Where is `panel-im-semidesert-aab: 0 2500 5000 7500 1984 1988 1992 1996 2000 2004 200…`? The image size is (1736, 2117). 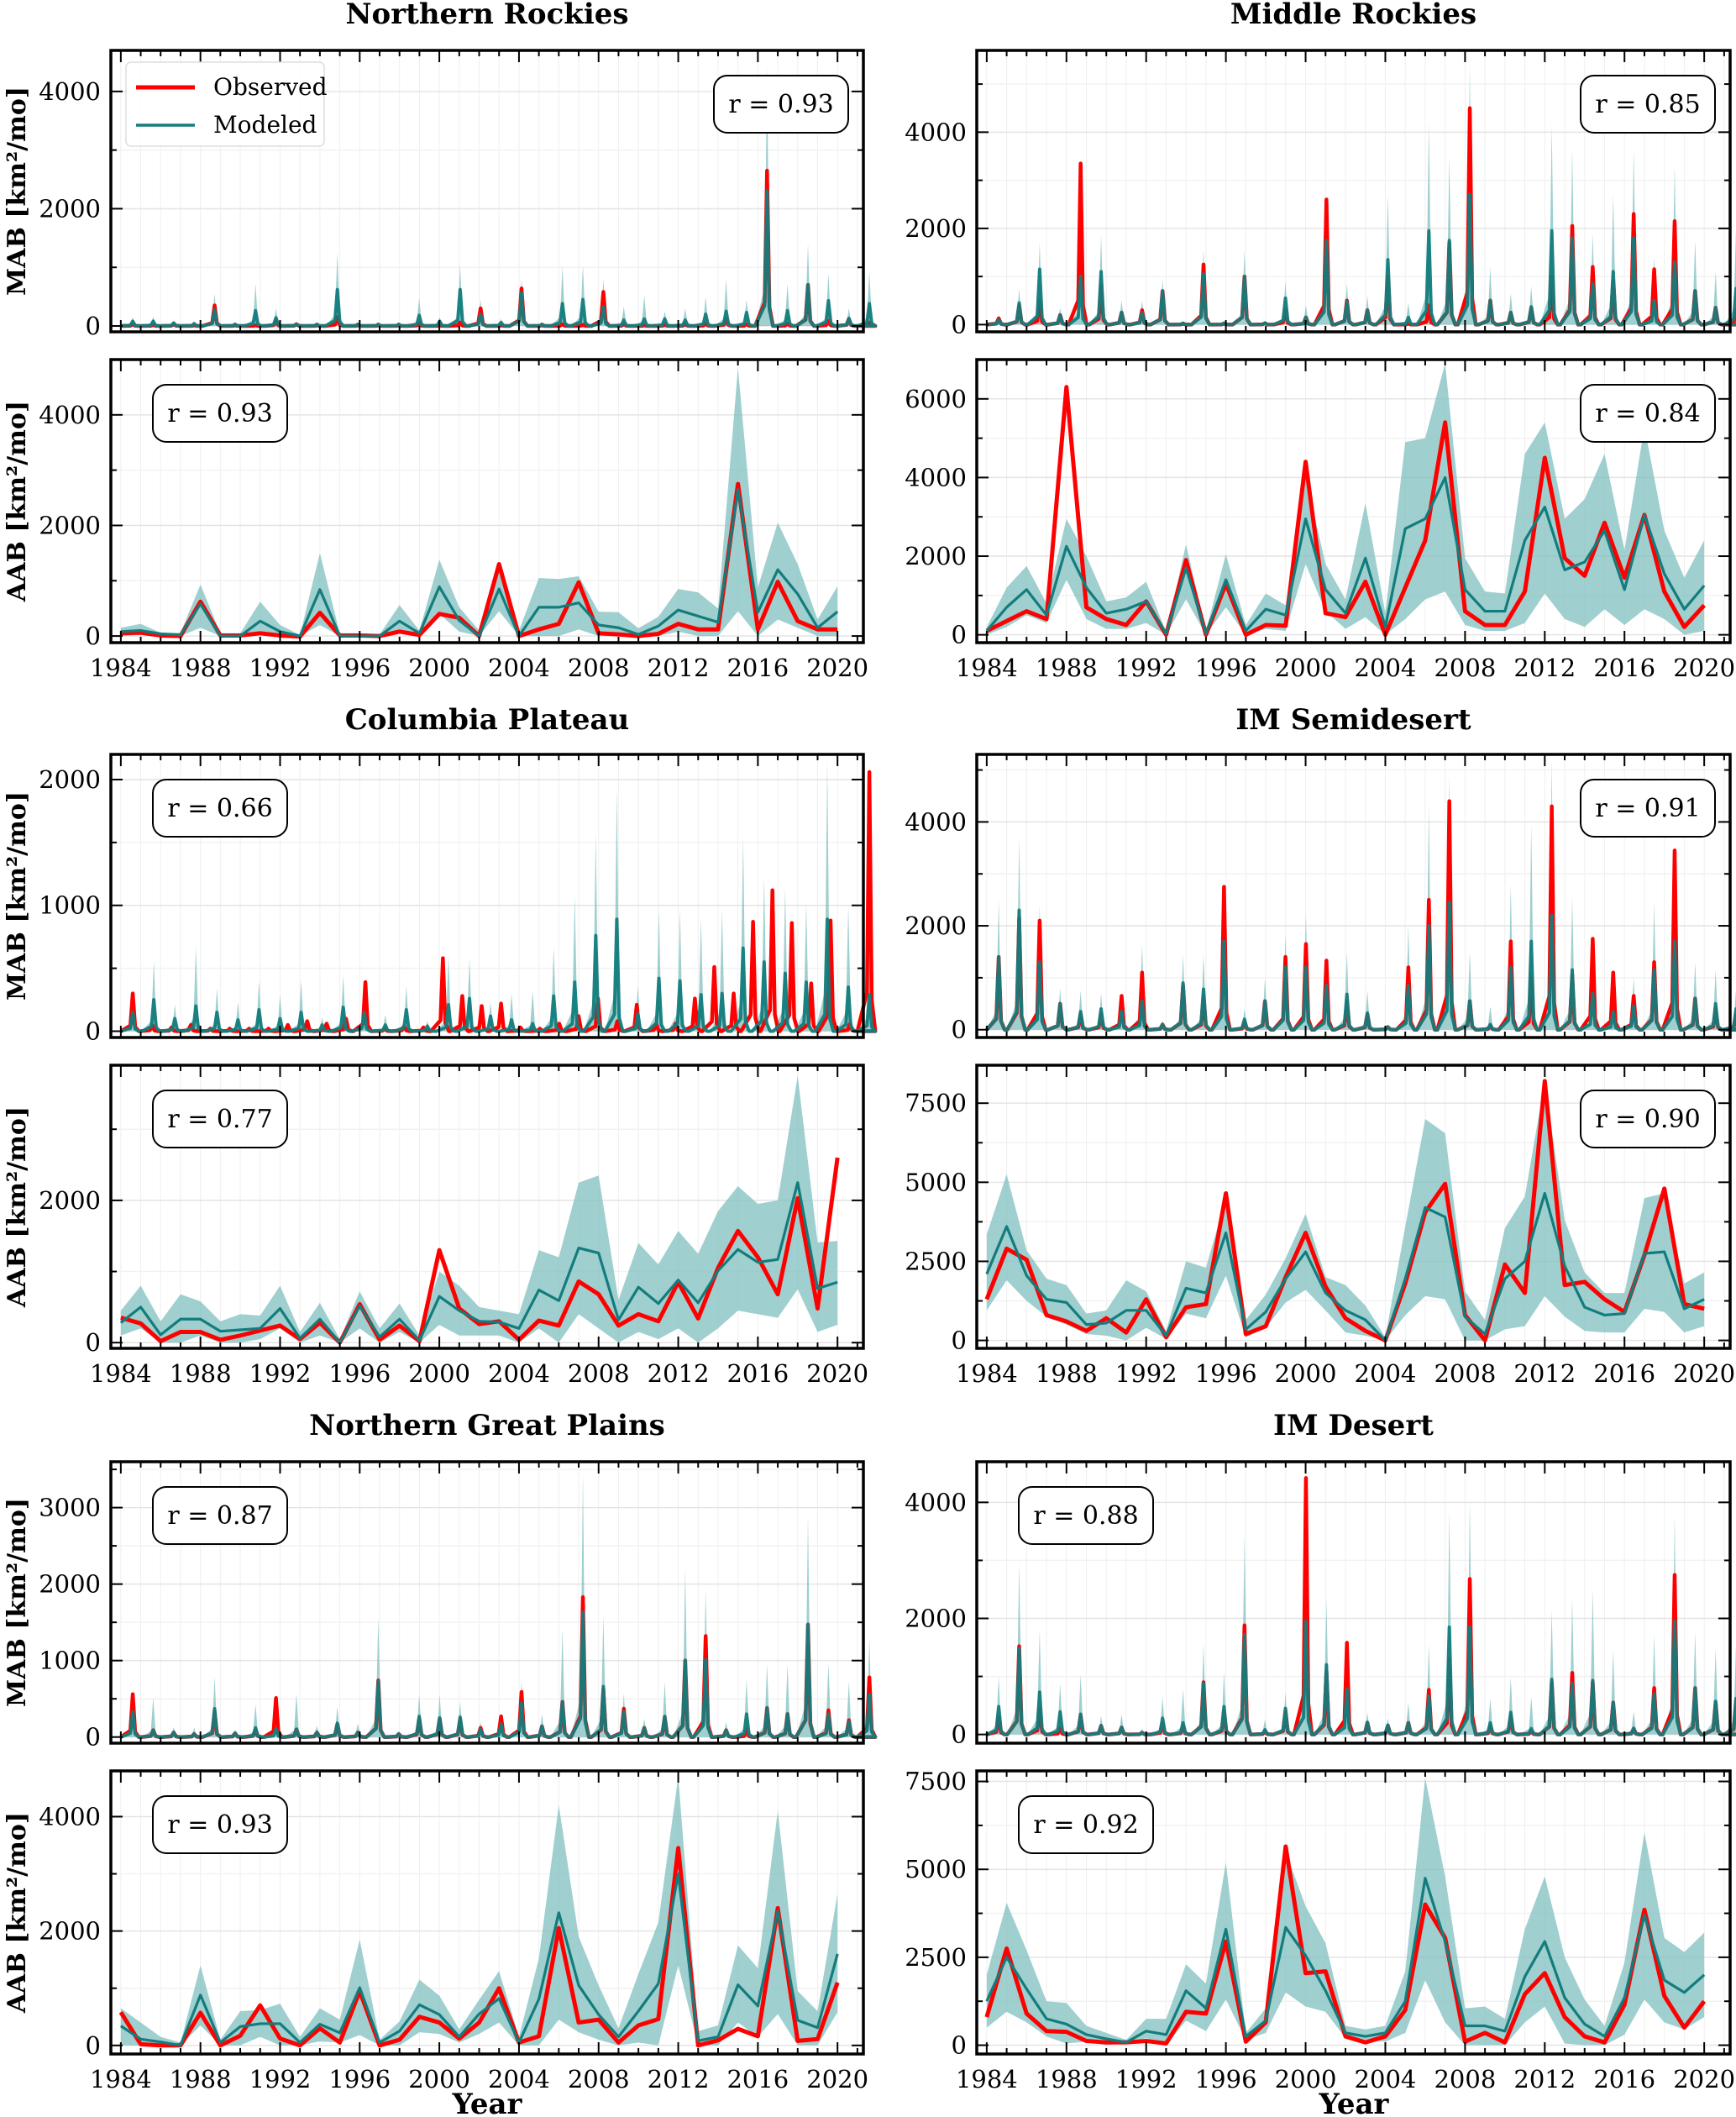
panel-im-semidesert-aab: 0 2500 5000 7500 1984 1988 1992 1996 2000 2004 200… is located at coordinates (1320, 1226).